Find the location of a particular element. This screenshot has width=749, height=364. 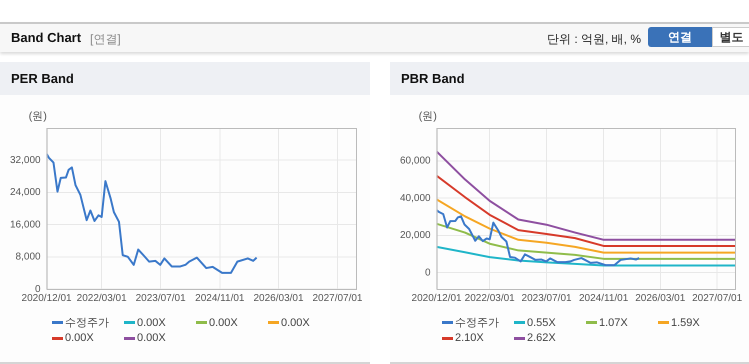

y-tick-label: 24,000 is located at coordinates (26, 192).